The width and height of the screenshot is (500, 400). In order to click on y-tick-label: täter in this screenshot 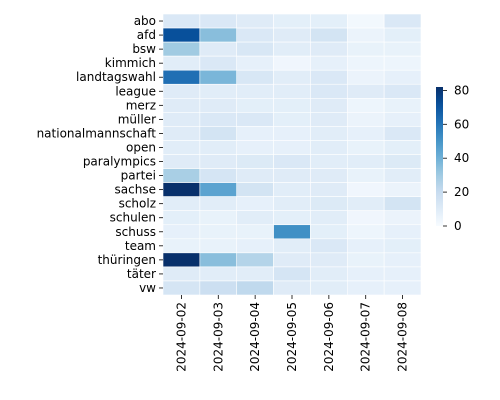, I will do `click(141, 274)`.